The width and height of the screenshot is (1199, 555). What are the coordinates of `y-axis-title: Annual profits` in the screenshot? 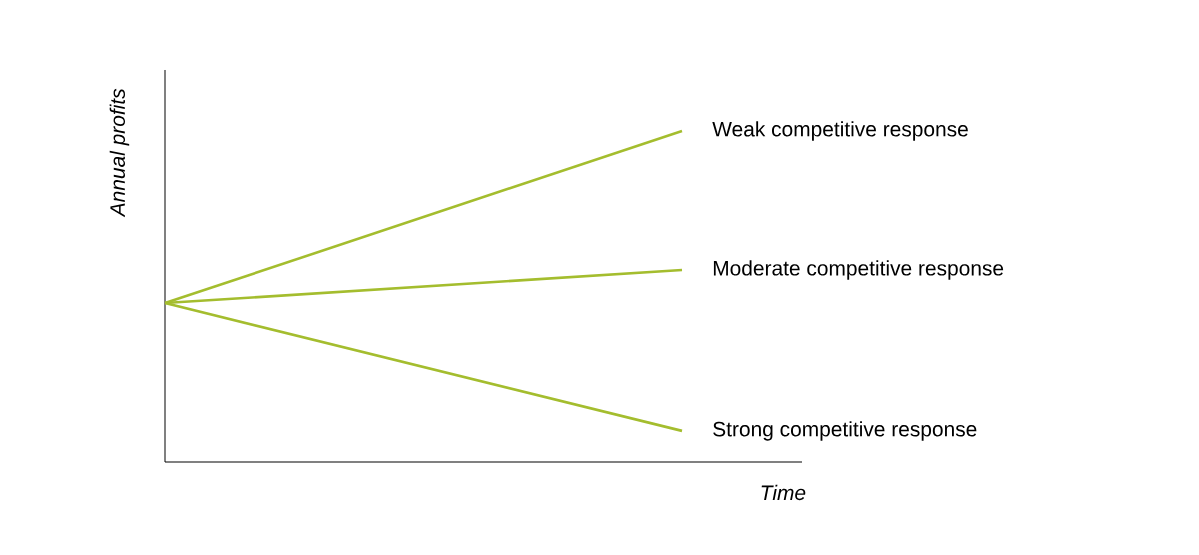 It's located at (119, 153).